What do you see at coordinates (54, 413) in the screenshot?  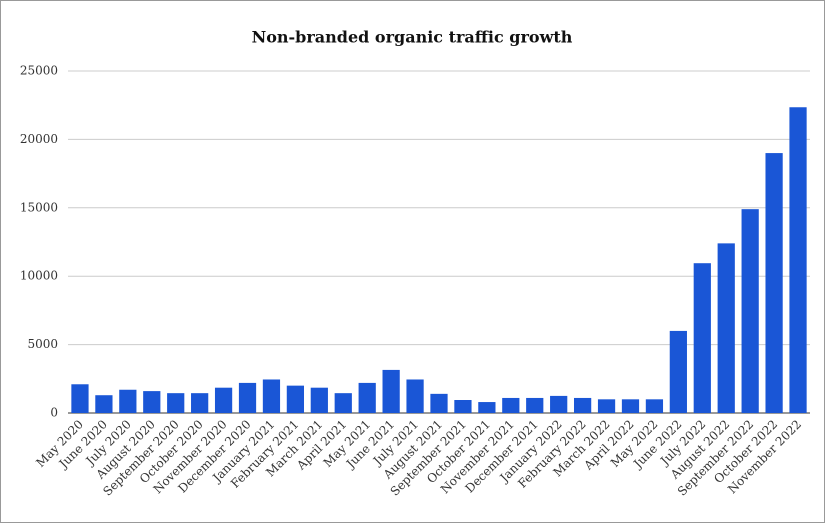 I see `y-tick-label: 0` at bounding box center [54, 413].